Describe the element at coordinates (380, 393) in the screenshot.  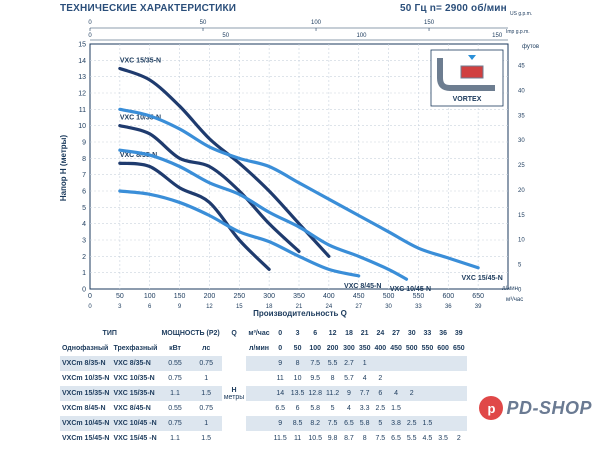
I see `head-value: 6` at that location.